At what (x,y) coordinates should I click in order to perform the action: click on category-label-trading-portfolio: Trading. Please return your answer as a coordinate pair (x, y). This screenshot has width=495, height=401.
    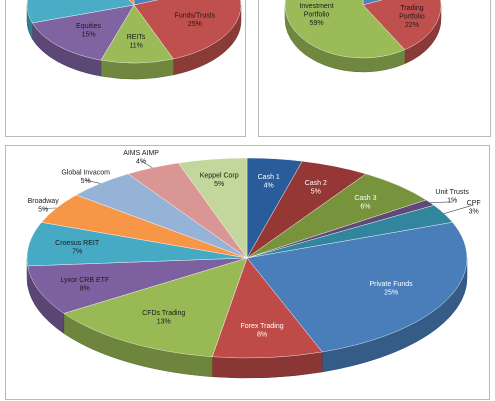
    Looking at the image, I should click on (412, 8).